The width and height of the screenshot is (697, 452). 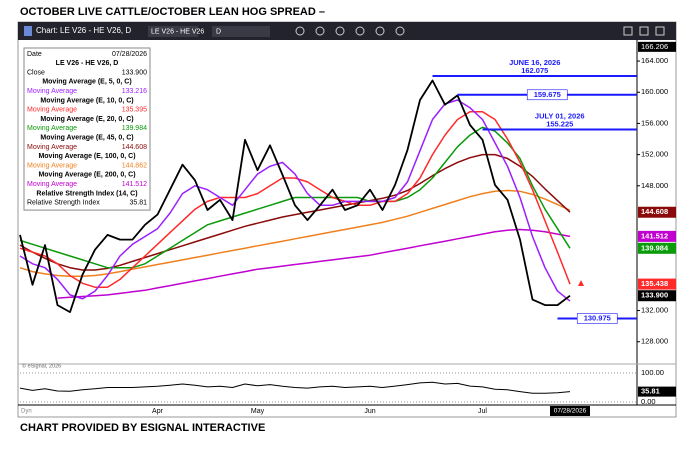 What do you see at coordinates (87, 129) in the screenshot?
I see `data-window` at bounding box center [87, 129].